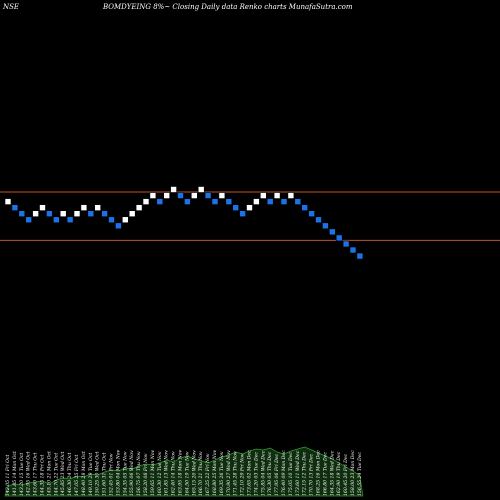 The image size is (500, 500). Describe the element at coordinates (236, 473) in the screenshot. I see `x-tick-label: 171.45 28 Thu Nov` at that location.